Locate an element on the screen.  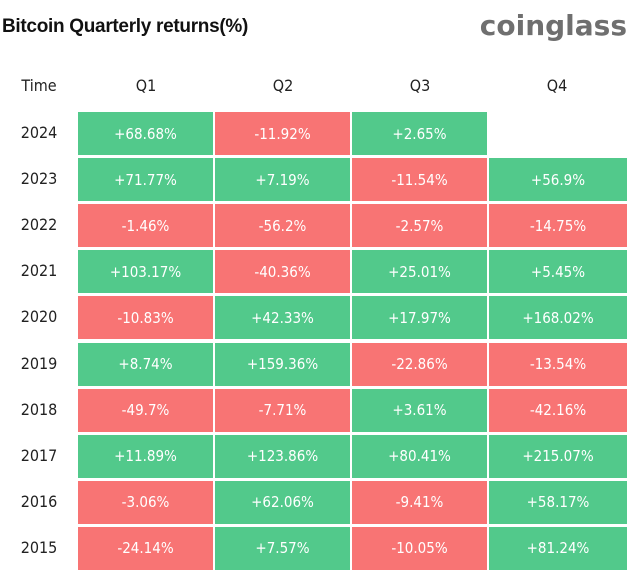
row-year-label: 2015 is located at coordinates (39, 547).